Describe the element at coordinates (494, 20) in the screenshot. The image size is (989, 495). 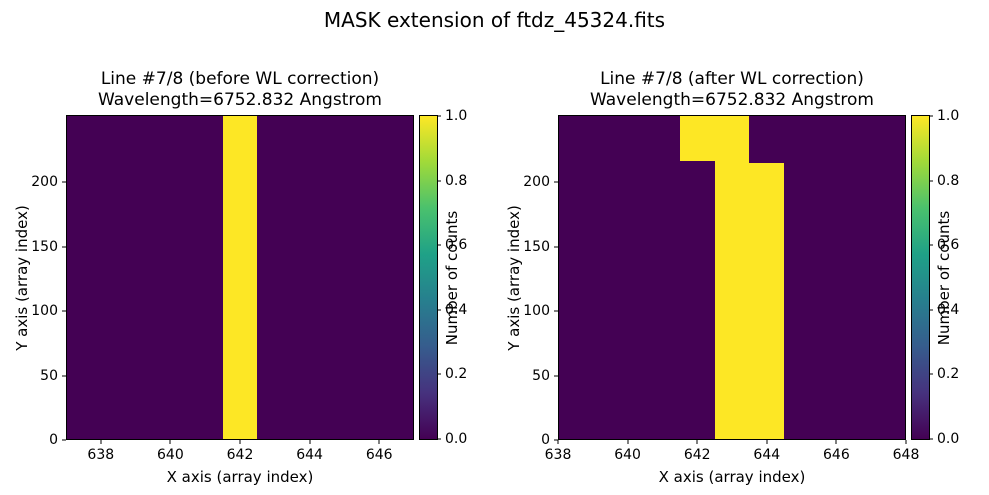
I see `figure-title: MASK extension of ftdz_45324.fits` at that location.